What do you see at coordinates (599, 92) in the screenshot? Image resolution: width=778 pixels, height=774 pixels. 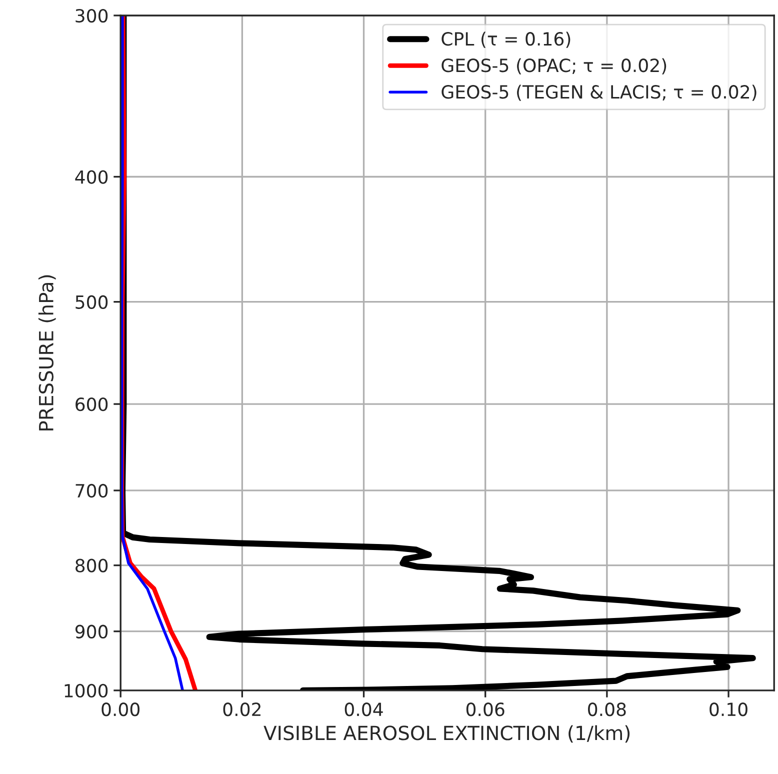 I see `legend-label: GEOS-5 (TEGEN & LACIS; τ = 0.02)` at bounding box center [599, 92].